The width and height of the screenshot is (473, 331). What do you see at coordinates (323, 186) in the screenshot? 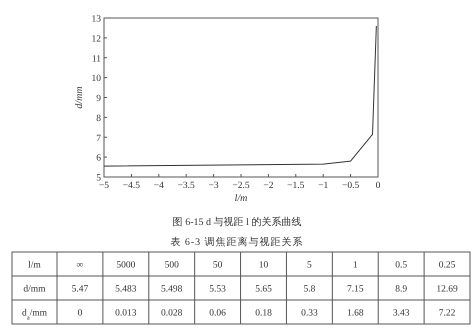
I see `x-tick-label: −1` at bounding box center [323, 186].